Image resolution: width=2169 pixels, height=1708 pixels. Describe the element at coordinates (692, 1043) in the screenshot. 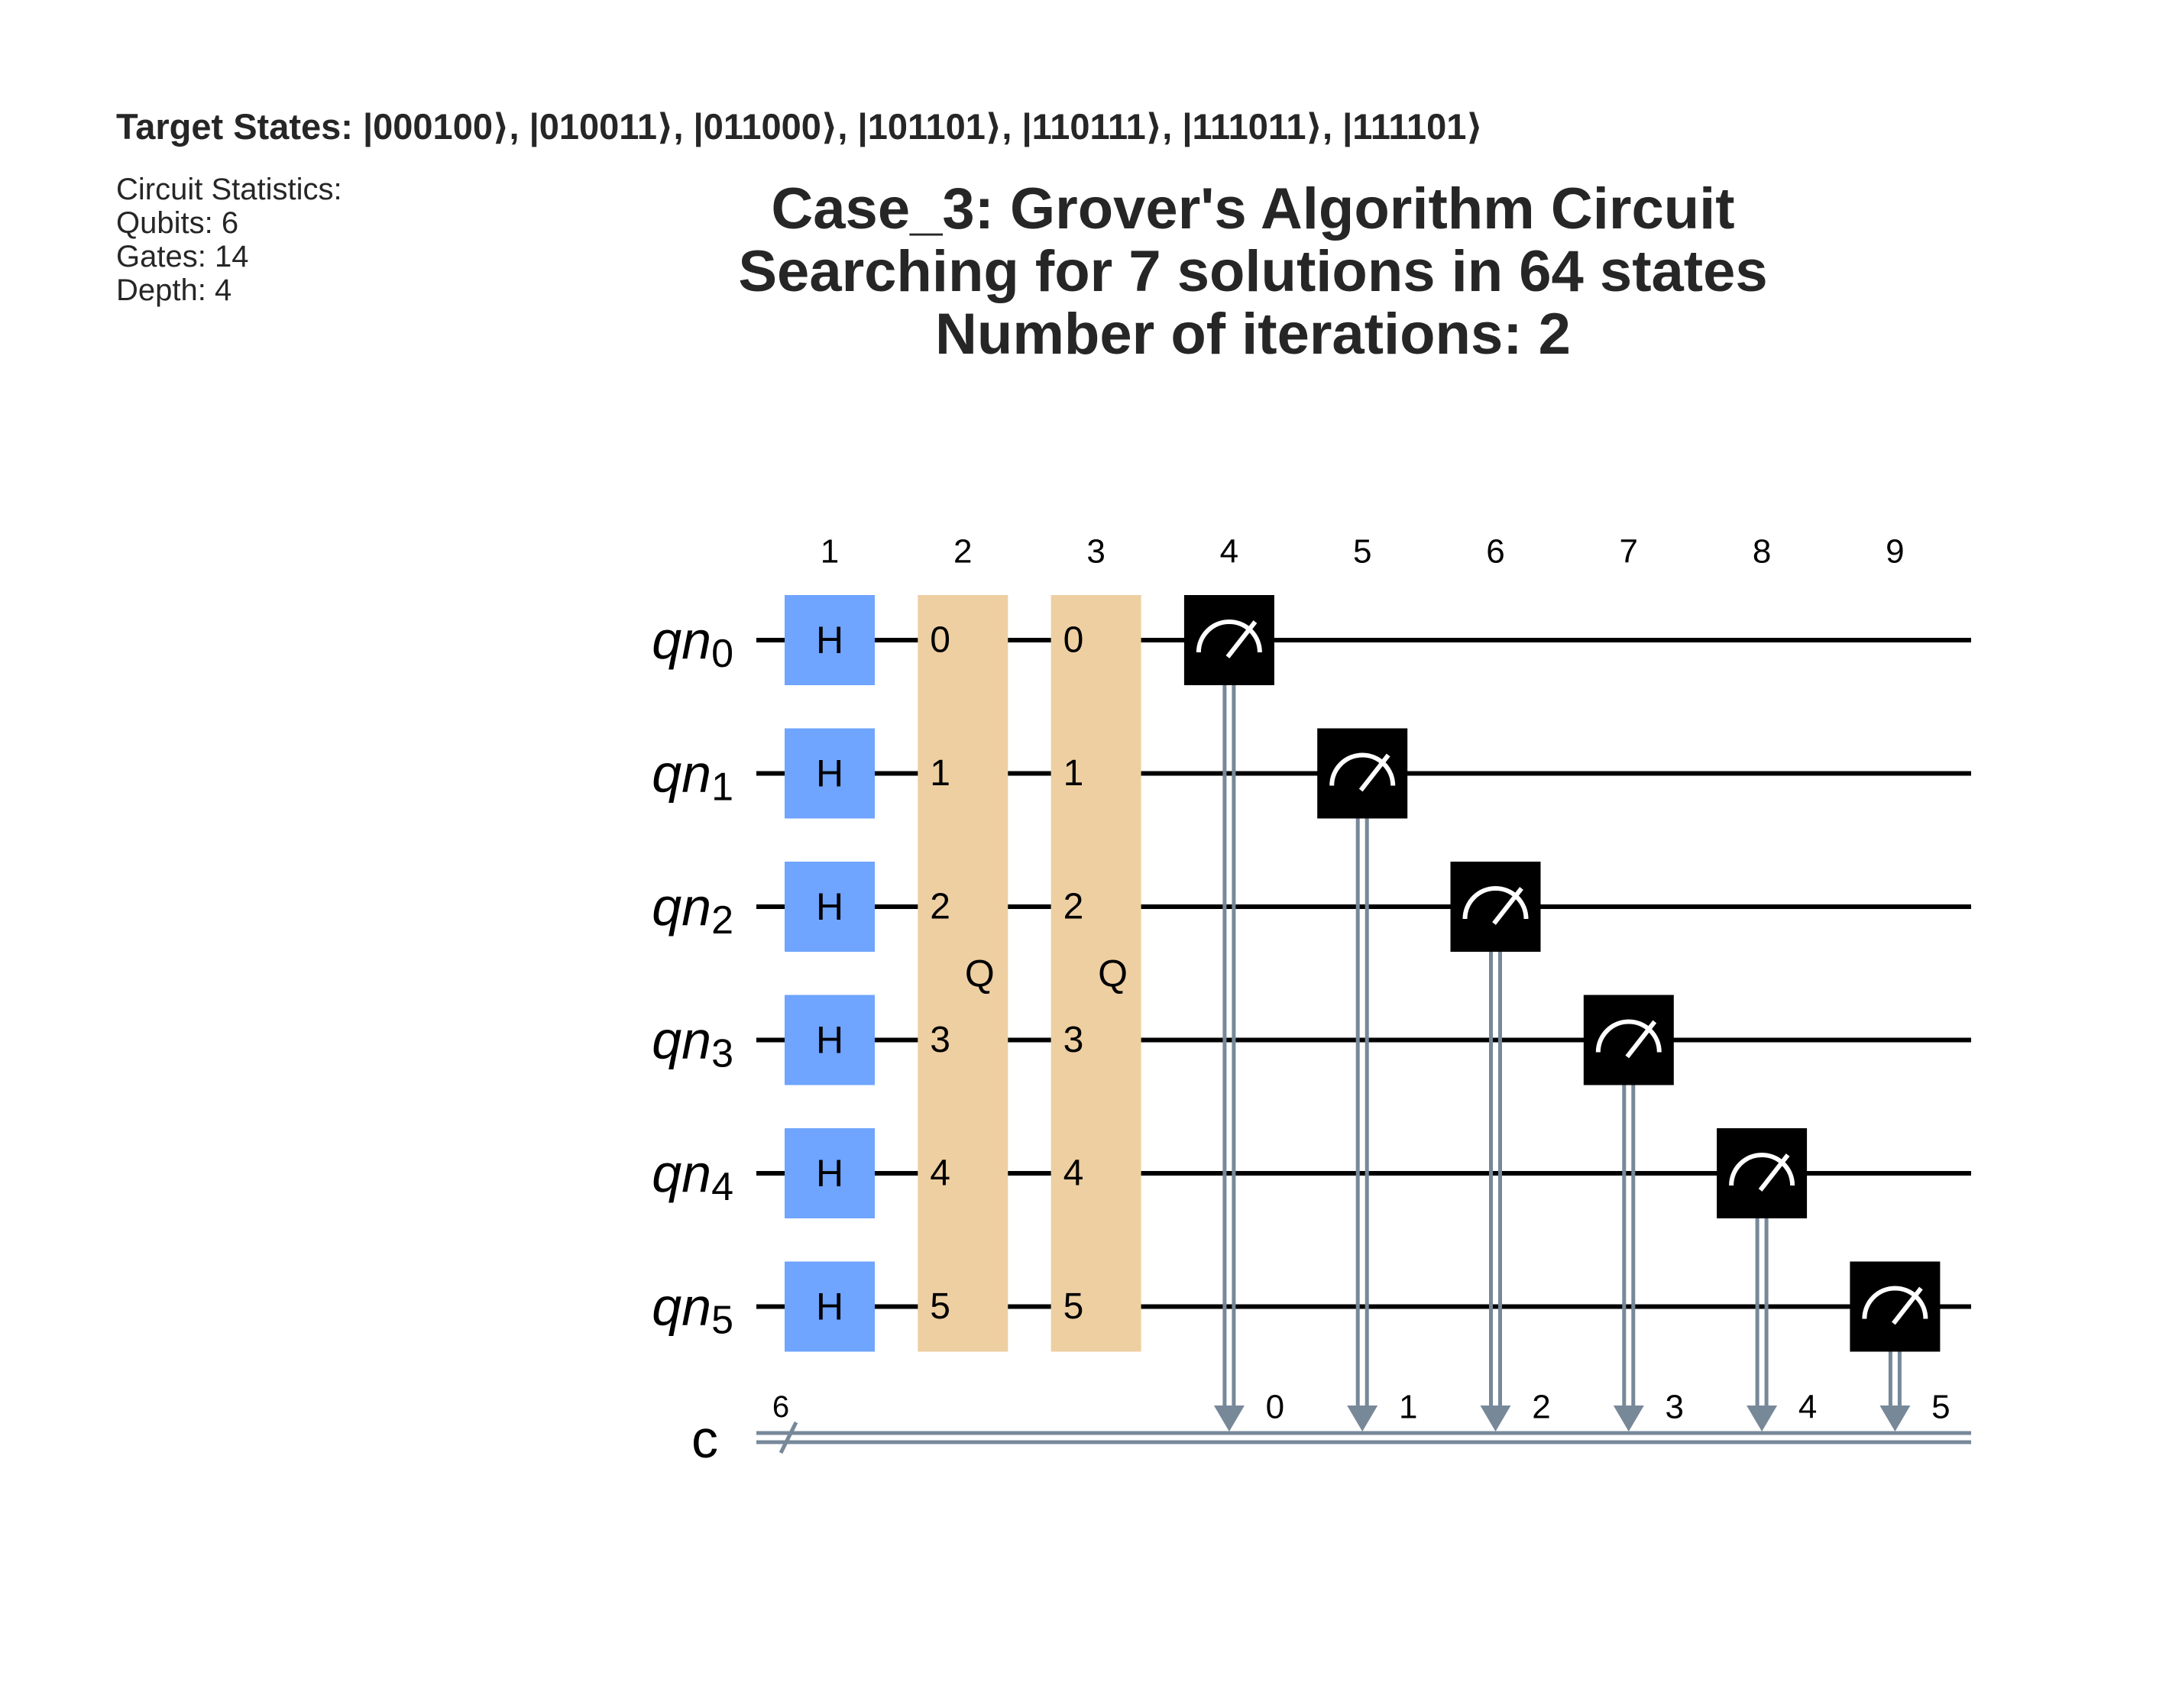

I see `qubit-label-3: qn3` at that location.